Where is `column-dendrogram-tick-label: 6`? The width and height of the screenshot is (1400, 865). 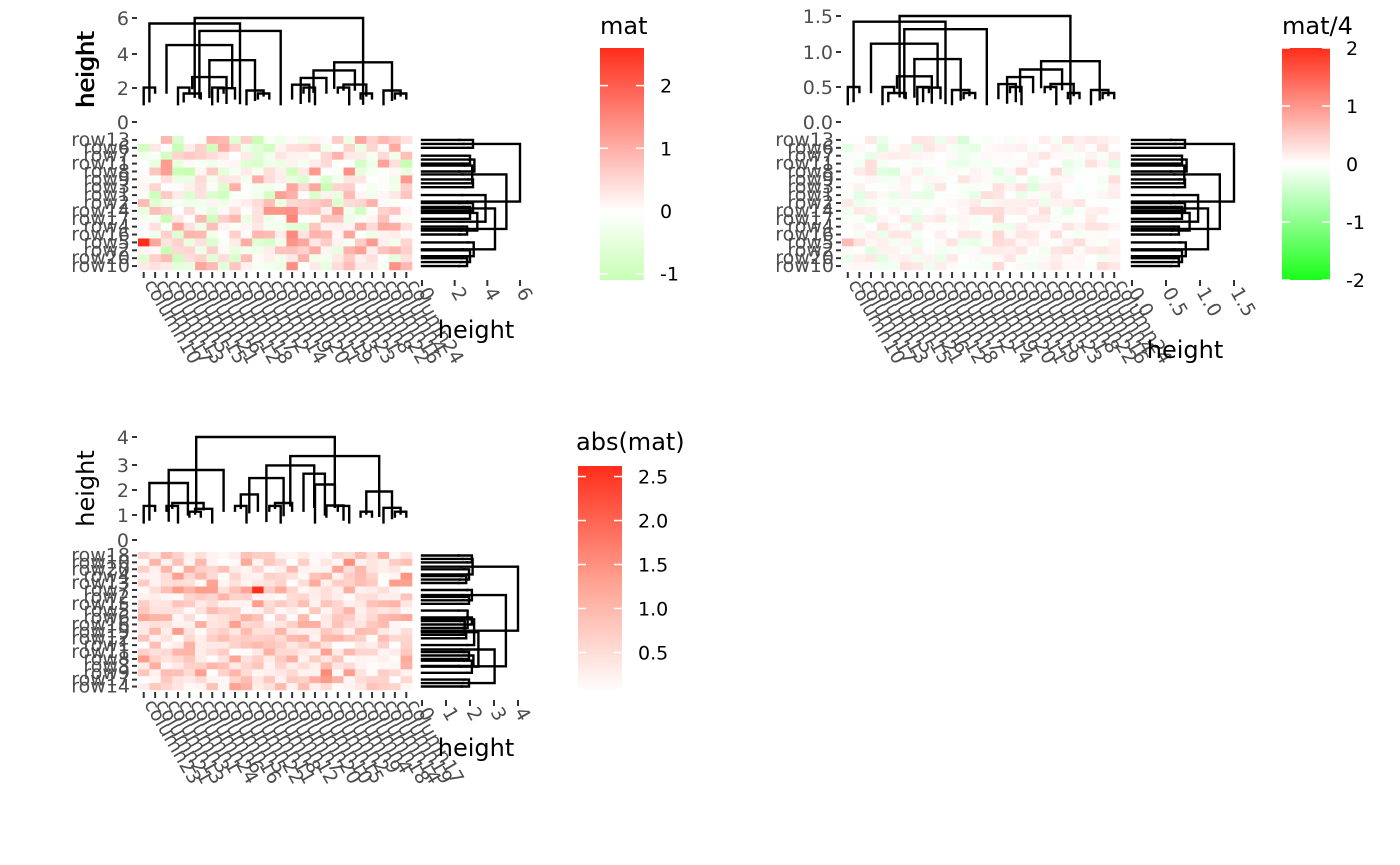 column-dendrogram-tick-label: 6 is located at coordinates (123, 19).